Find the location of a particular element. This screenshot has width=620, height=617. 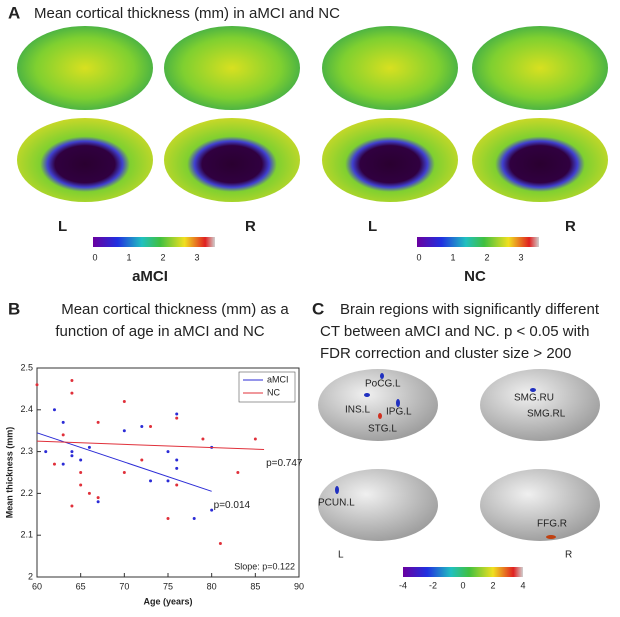

y-tick-label: 2.2 is located at coordinates (26, 493).